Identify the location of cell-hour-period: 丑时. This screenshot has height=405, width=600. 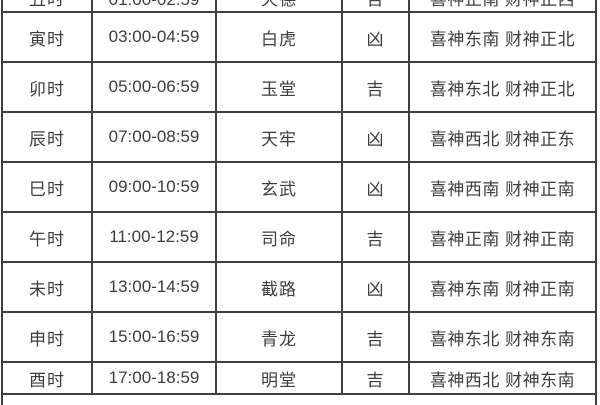
(48, 5).